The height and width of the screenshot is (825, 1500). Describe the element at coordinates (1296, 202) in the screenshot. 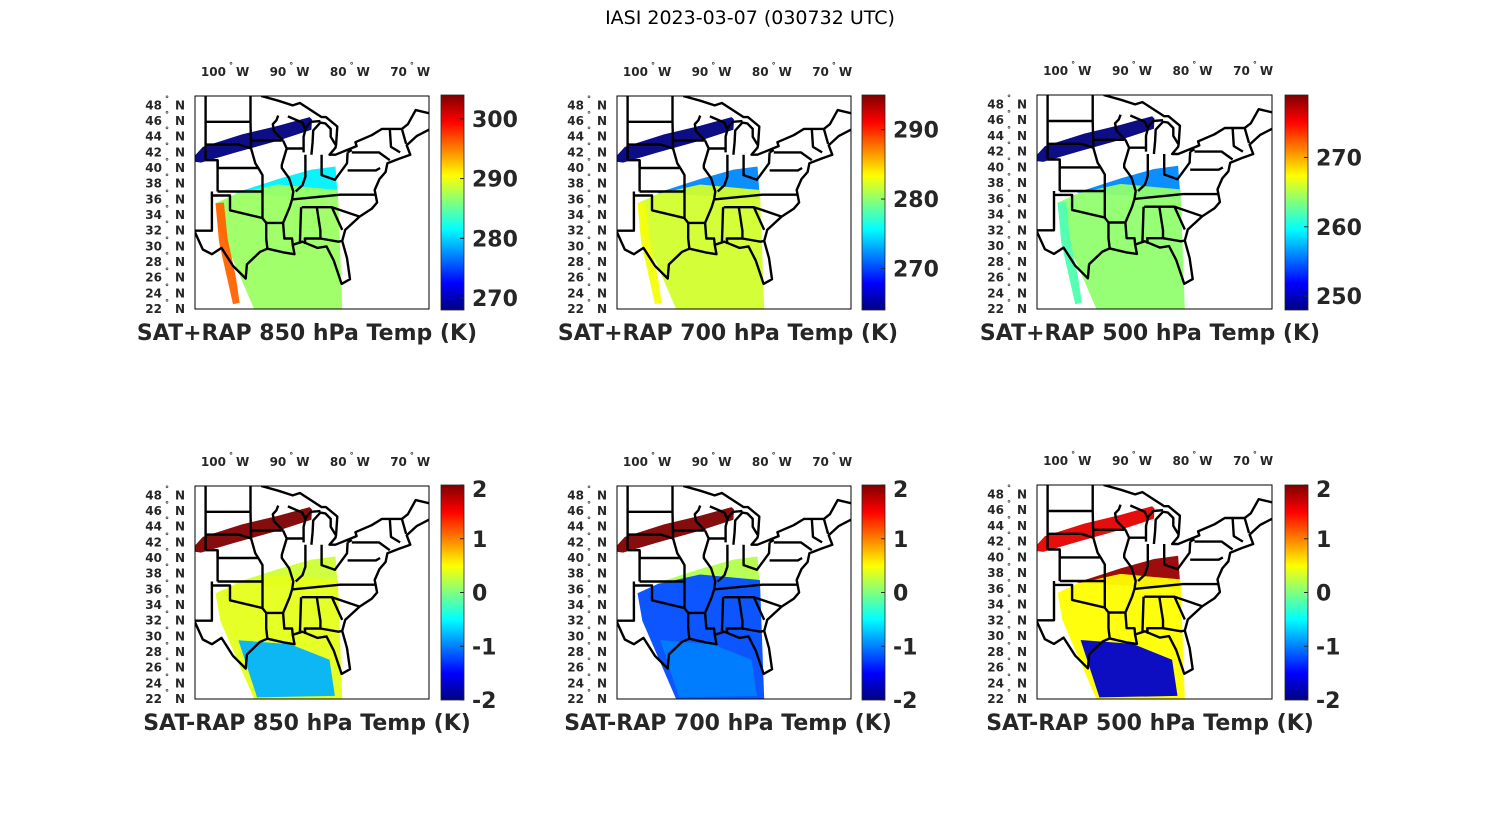

I see `colorbar` at that location.